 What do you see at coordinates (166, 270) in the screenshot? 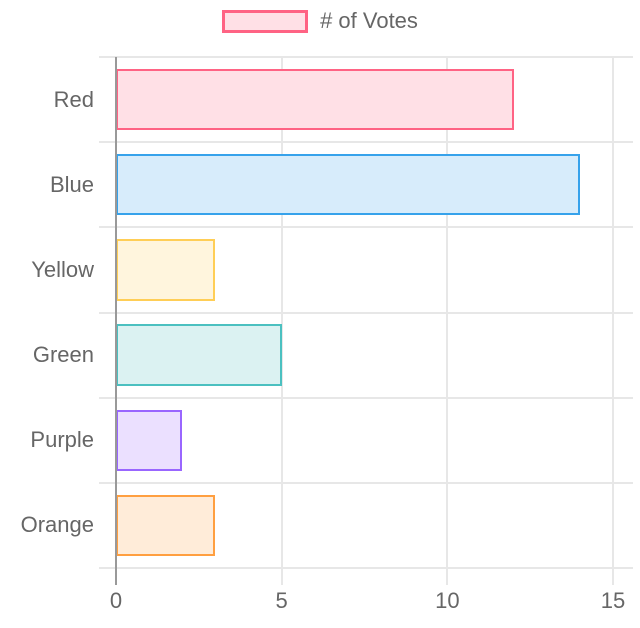
I see `bar-yellow` at bounding box center [166, 270].